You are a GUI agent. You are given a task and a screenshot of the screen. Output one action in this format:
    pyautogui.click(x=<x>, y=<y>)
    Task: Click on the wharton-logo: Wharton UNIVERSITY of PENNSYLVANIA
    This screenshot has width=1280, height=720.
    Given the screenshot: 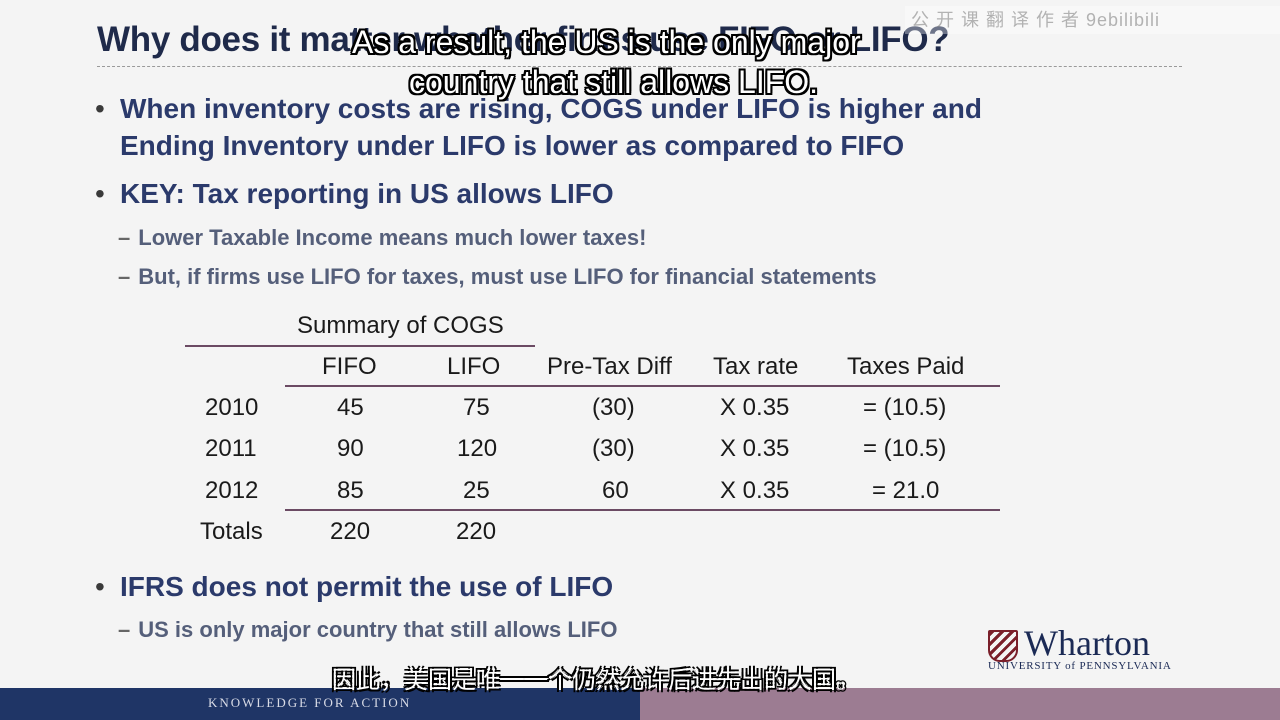 What is the action you would take?
    pyautogui.click(x=1088, y=647)
    